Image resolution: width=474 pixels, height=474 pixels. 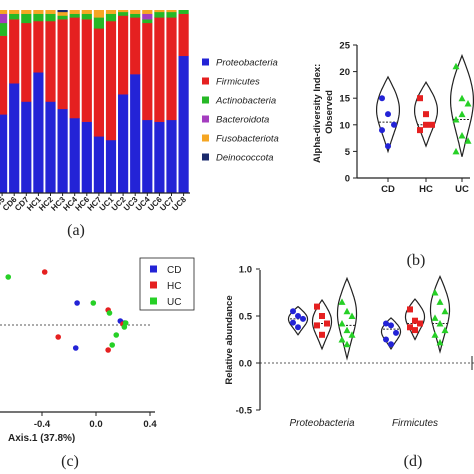 What do you see at coordinates (153, 269) in the screenshot?
I see `panel-c-legend-swatch-cd` at bounding box center [153, 269].